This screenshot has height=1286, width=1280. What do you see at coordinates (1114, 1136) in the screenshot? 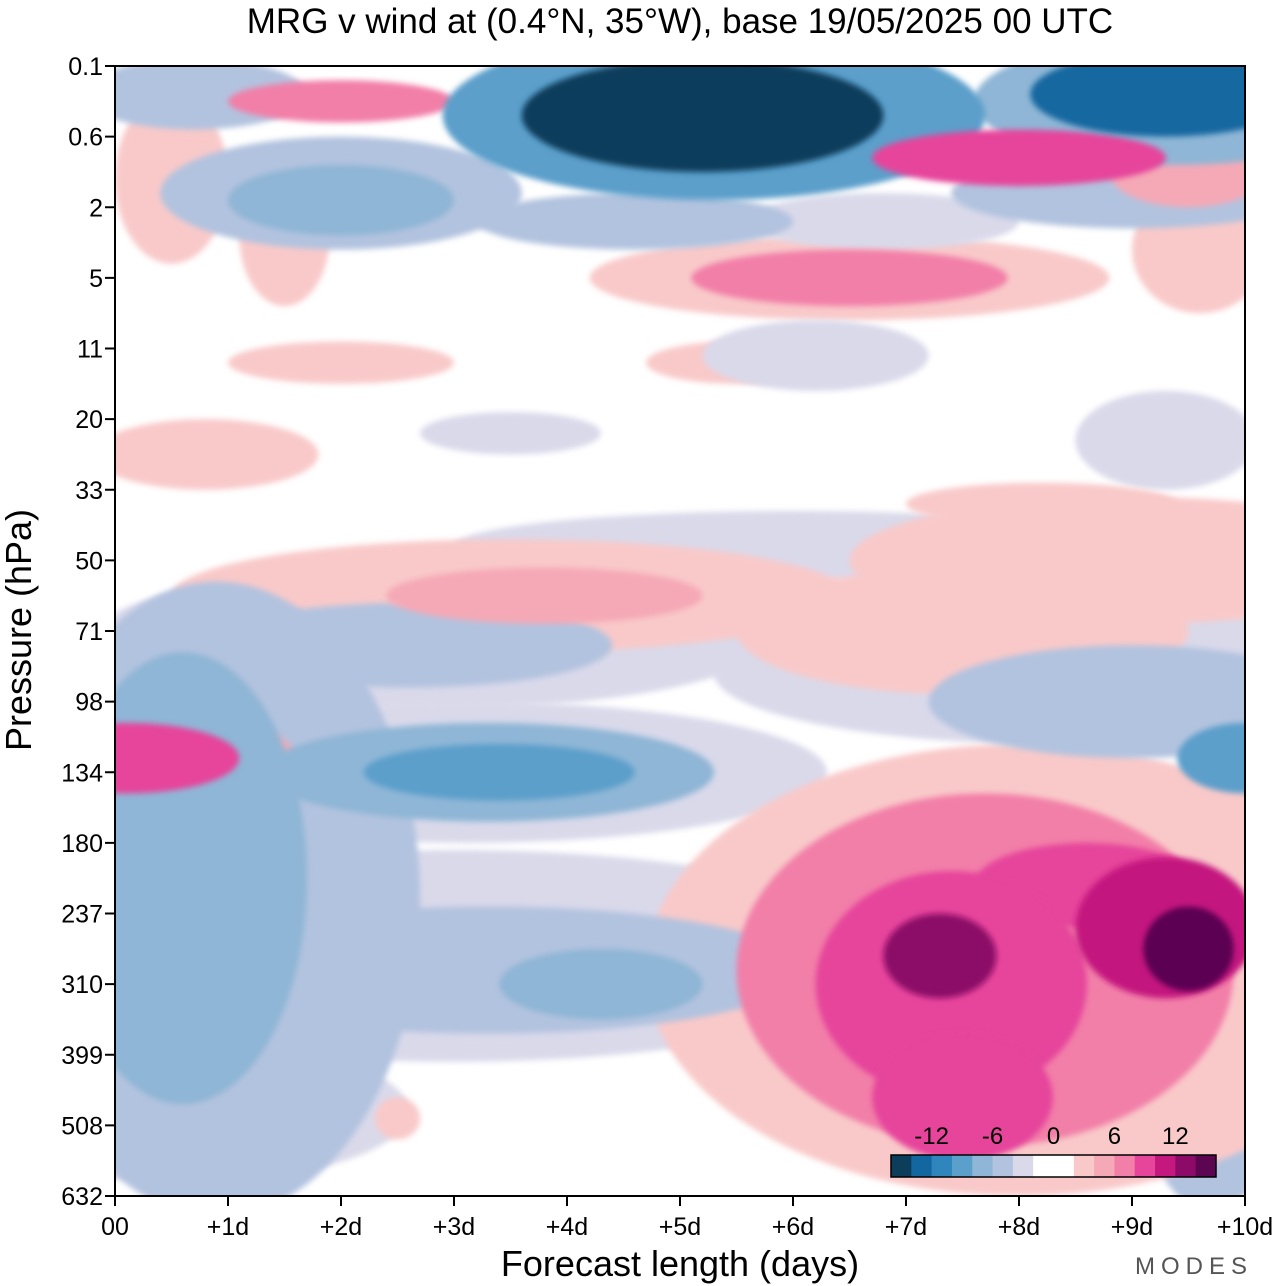
I see `colorbar-tick-label: 6` at bounding box center [1114, 1136].